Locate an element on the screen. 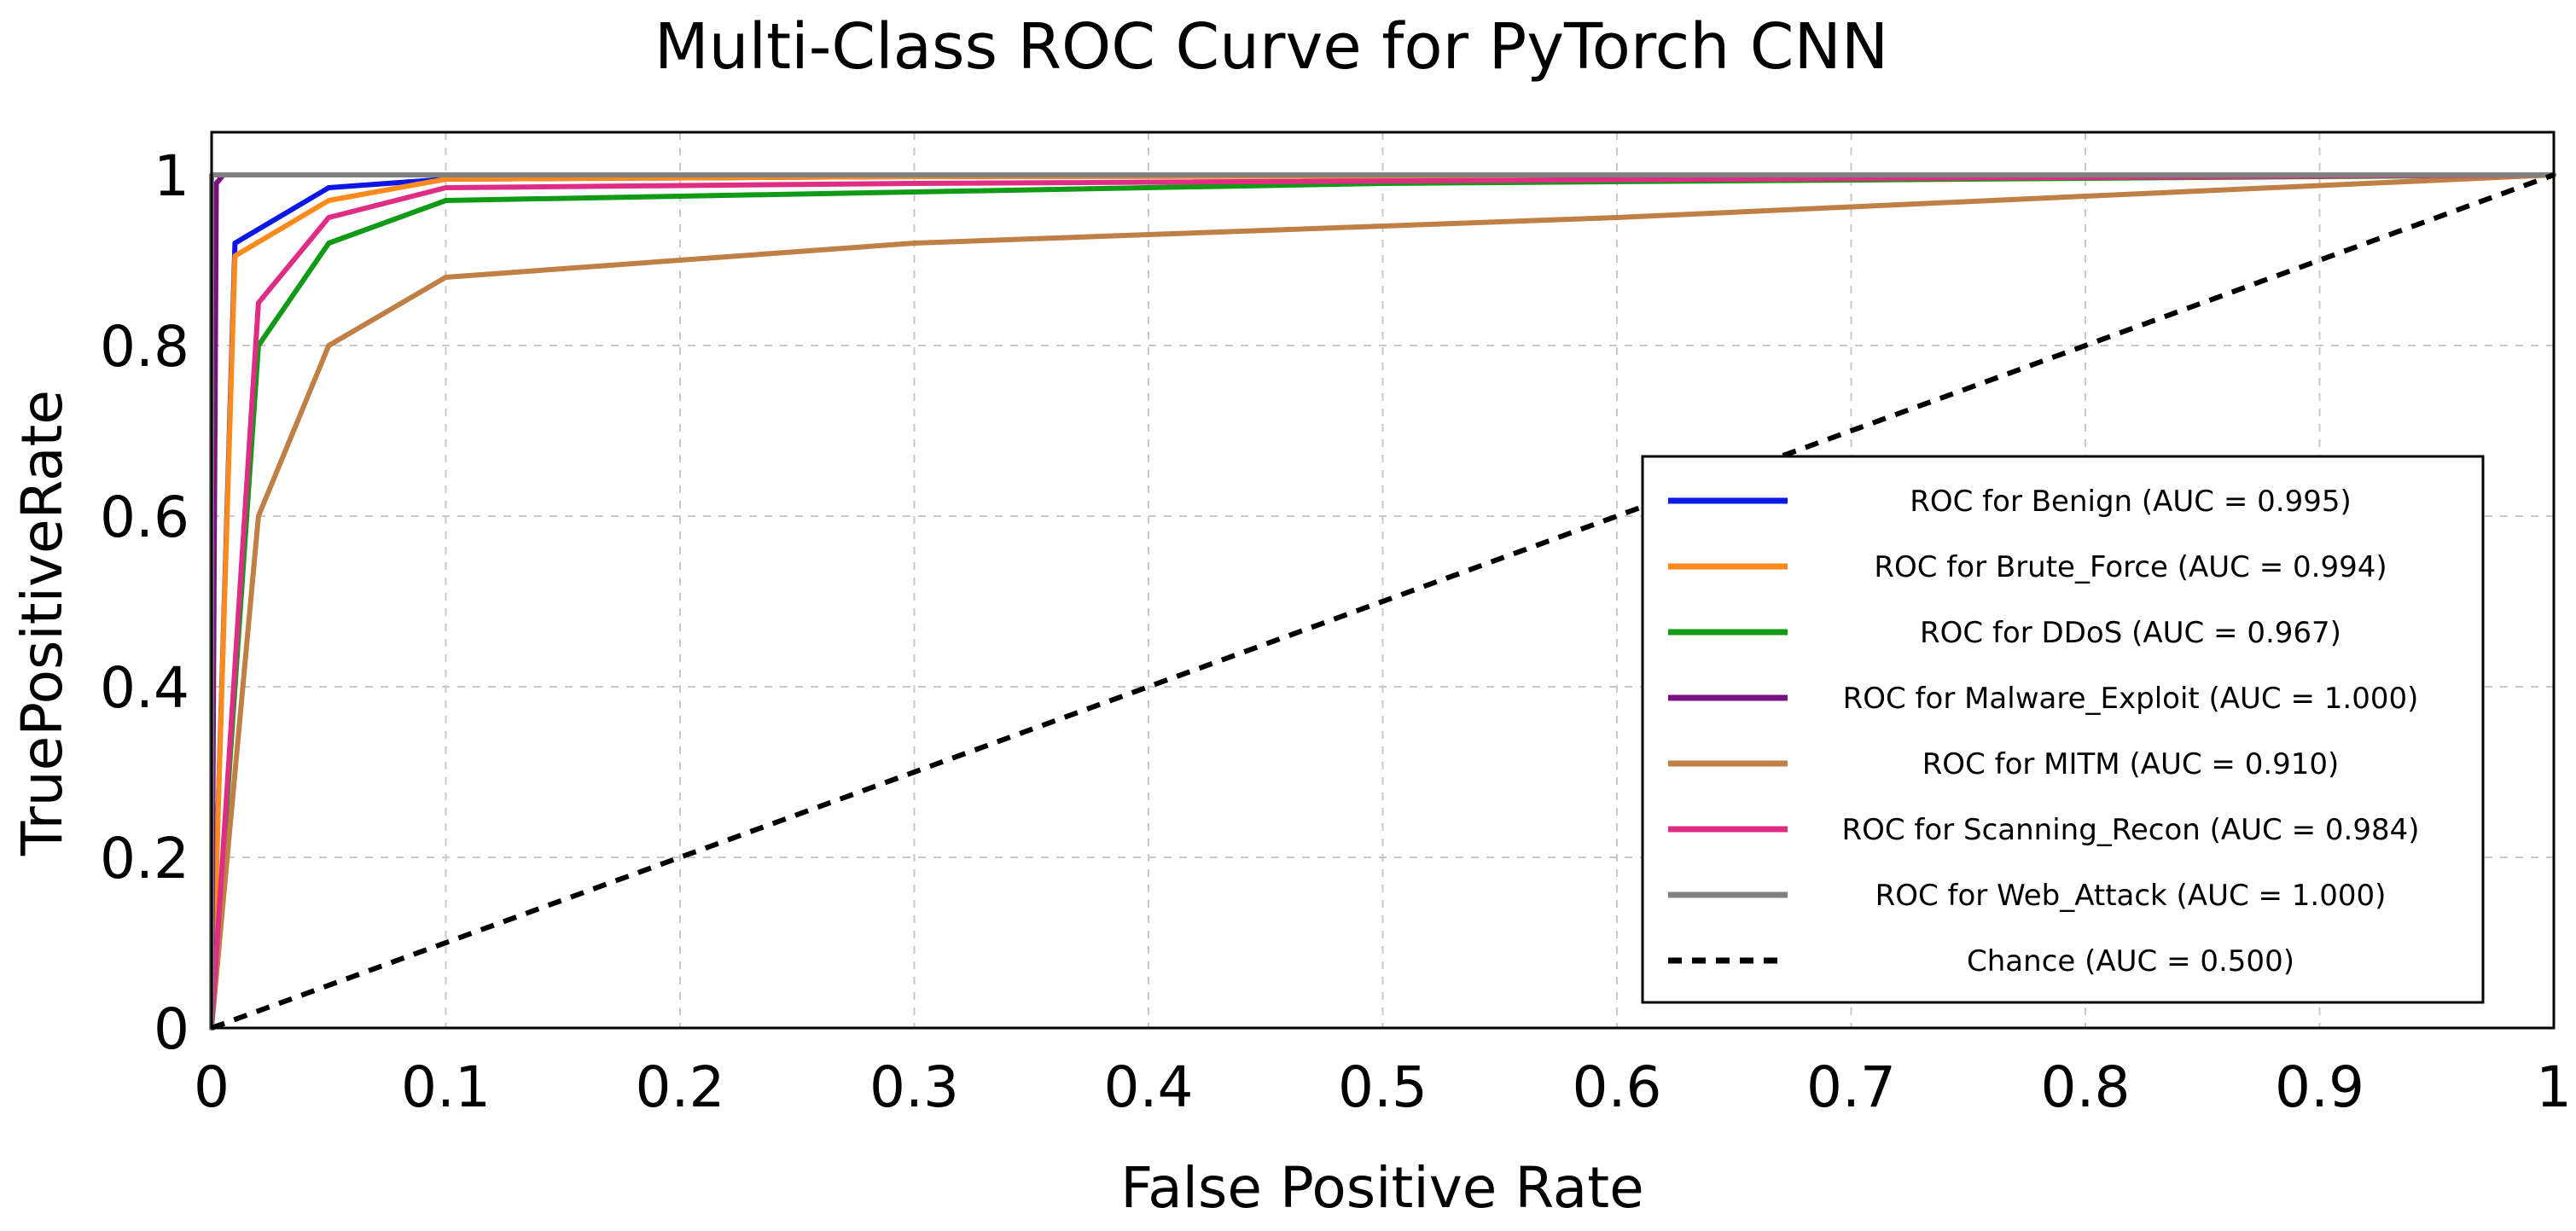 The height and width of the screenshot is (1231, 2576). y-axis-label: TruePositiveRate is located at coordinates (42, 623).